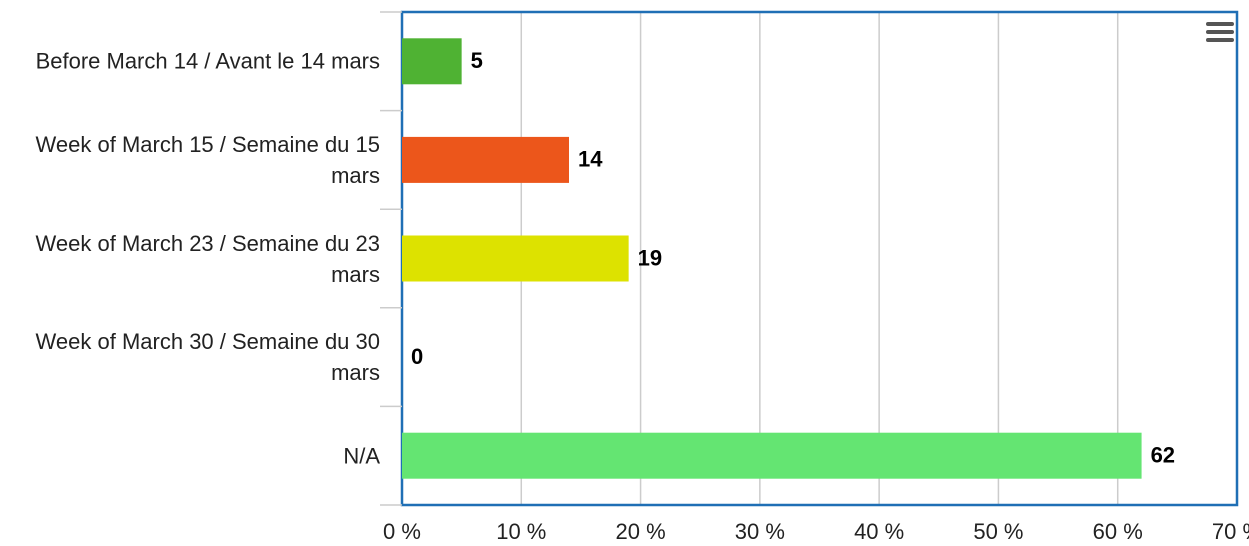 This screenshot has height=546, width=1249. What do you see at coordinates (1118, 531) in the screenshot?
I see `x-tick-label: 60 %` at bounding box center [1118, 531].